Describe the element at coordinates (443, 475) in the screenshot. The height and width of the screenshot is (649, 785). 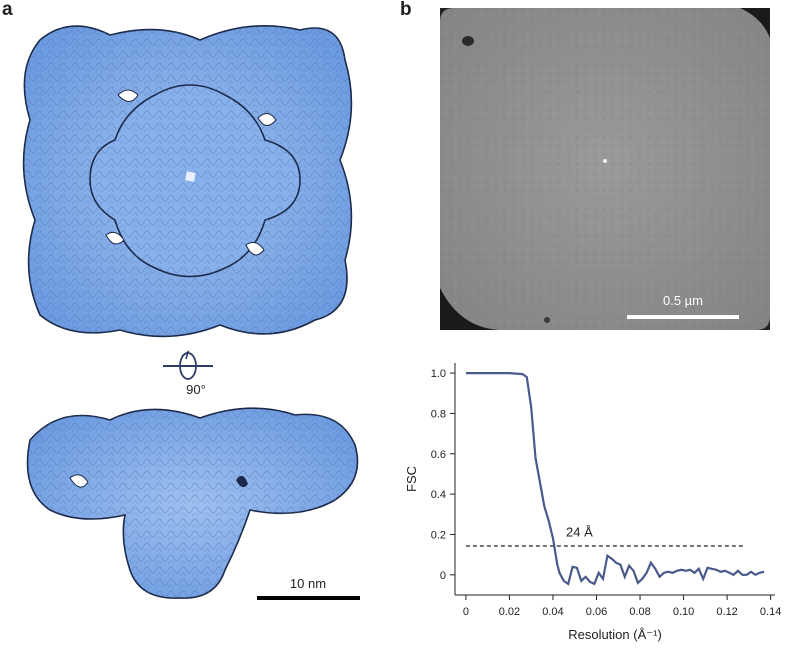
I see `y-ticks: 0 0.2 0.4 0.6 0.8 1.0` at that location.